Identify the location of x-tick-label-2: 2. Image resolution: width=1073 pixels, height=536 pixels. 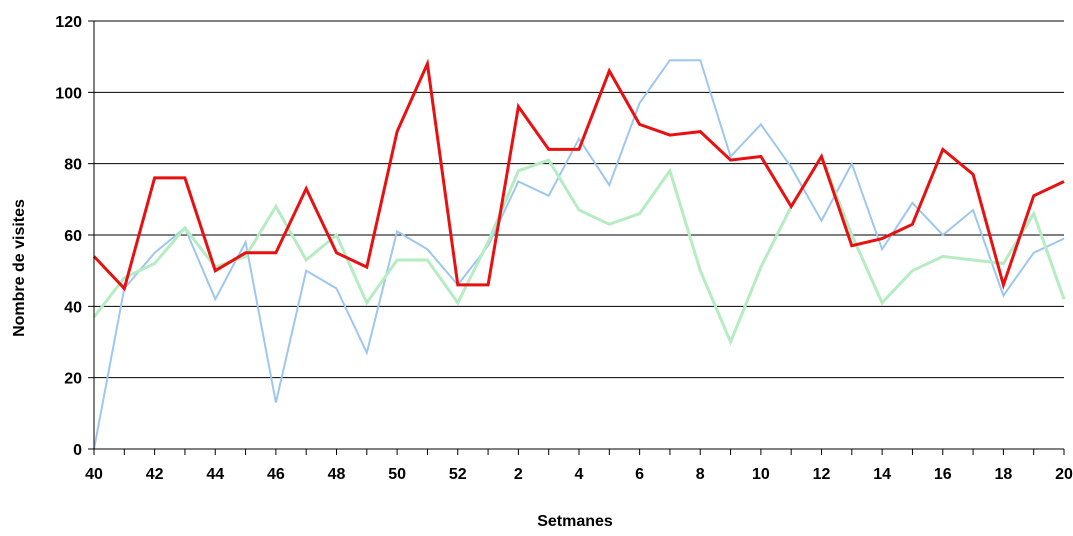
(518, 474).